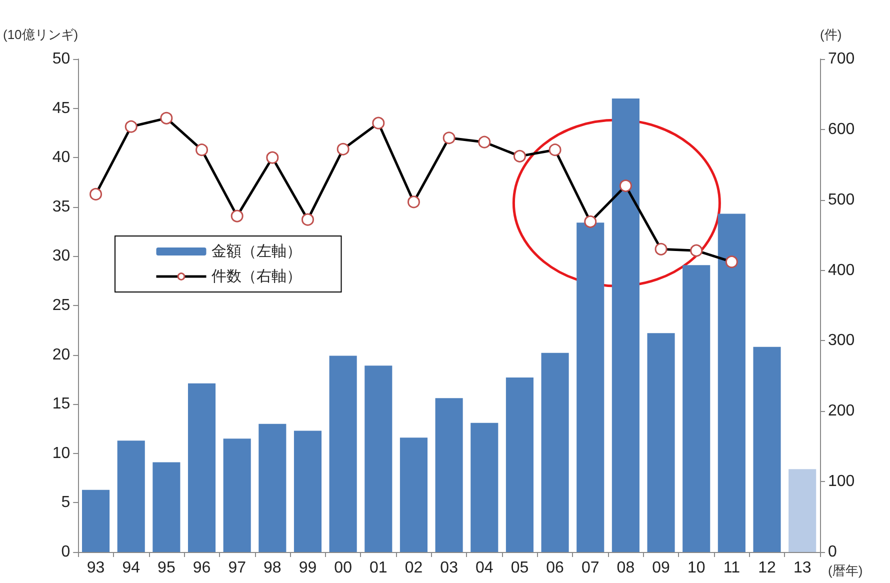  I want to click on x-axis-title: (暦年), so click(845, 570).